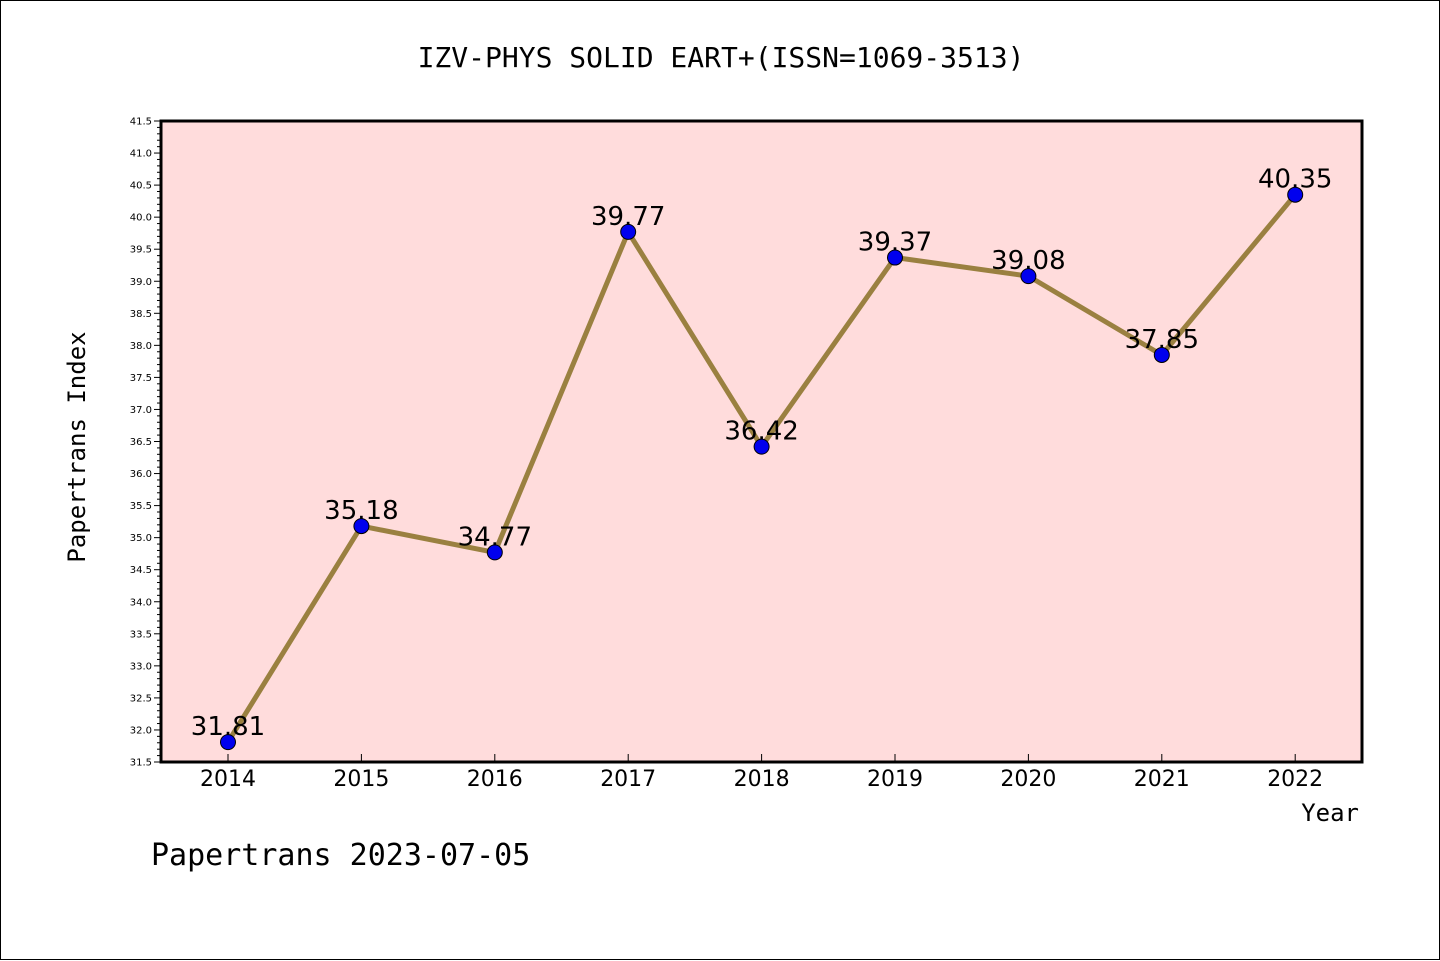 This screenshot has width=1440, height=961. Describe the element at coordinates (762, 779) in the screenshot. I see `x-tick-label: 2018` at that location.